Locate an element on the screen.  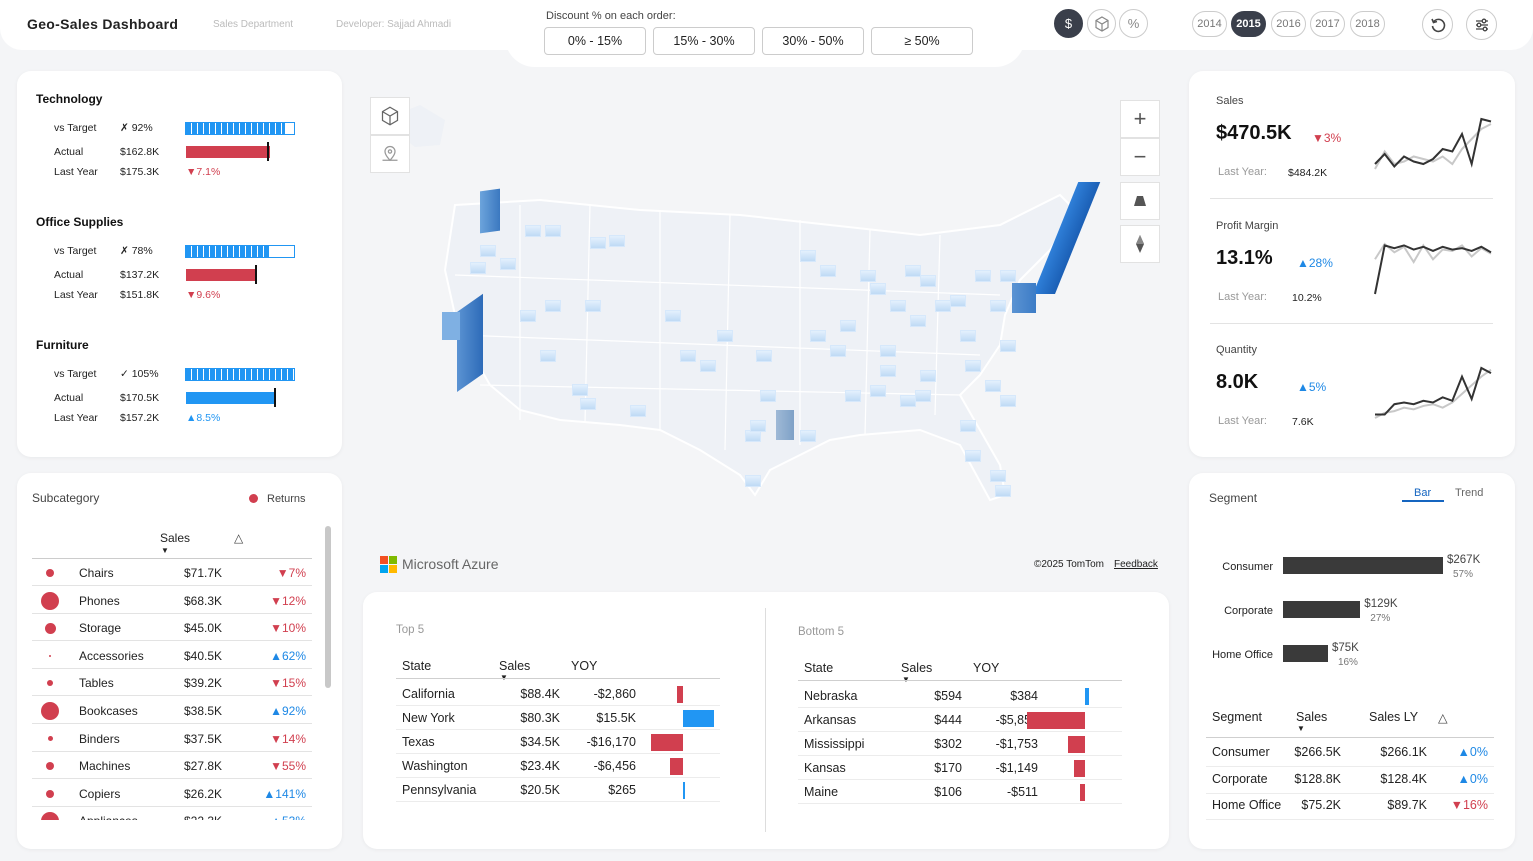
top5-col-state: State is located at coordinates (417, 666).